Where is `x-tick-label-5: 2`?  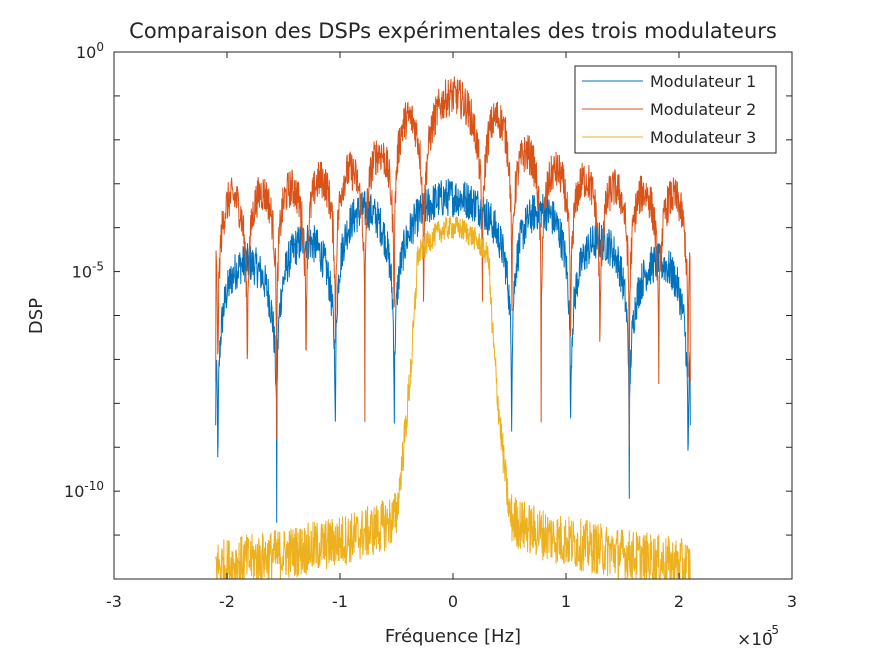
x-tick-label-5: 2 is located at coordinates (679, 601).